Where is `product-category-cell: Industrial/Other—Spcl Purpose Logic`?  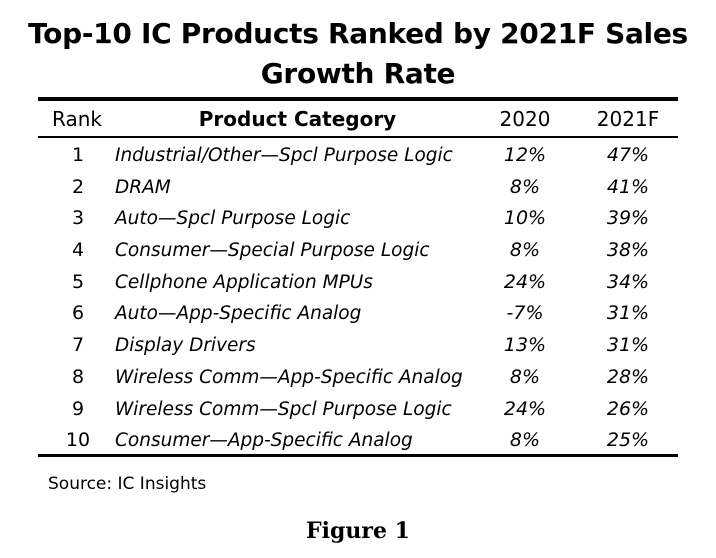 product-category-cell: Industrial/Other—Spcl Purpose Logic is located at coordinates (284, 155).